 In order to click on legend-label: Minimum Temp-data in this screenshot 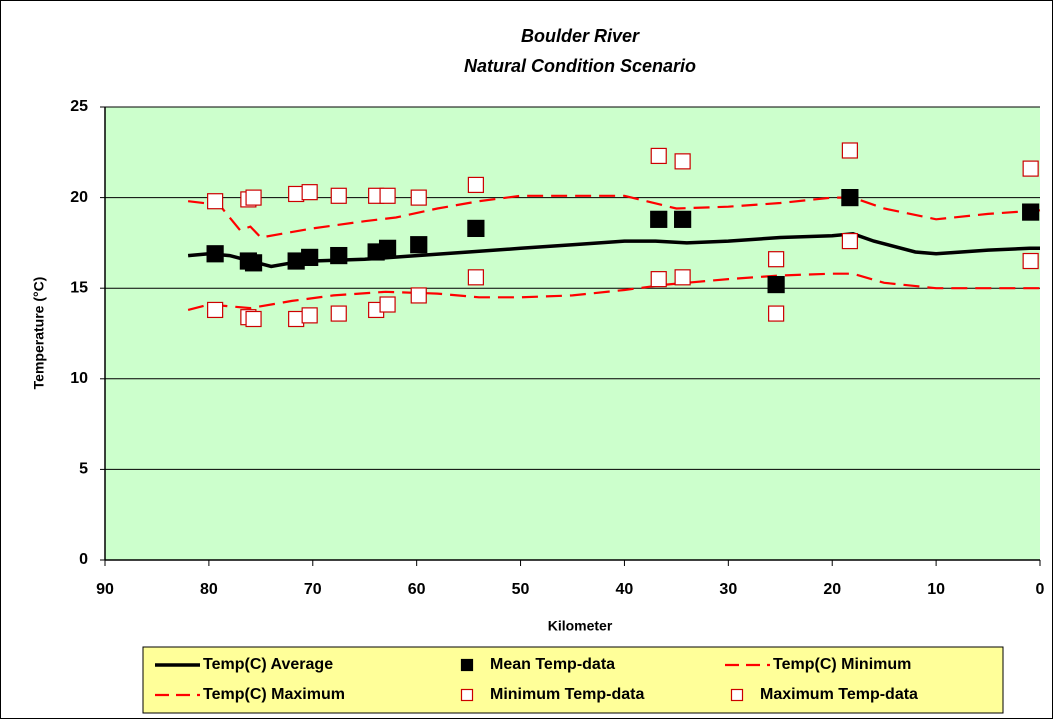, I will do `click(567, 694)`.